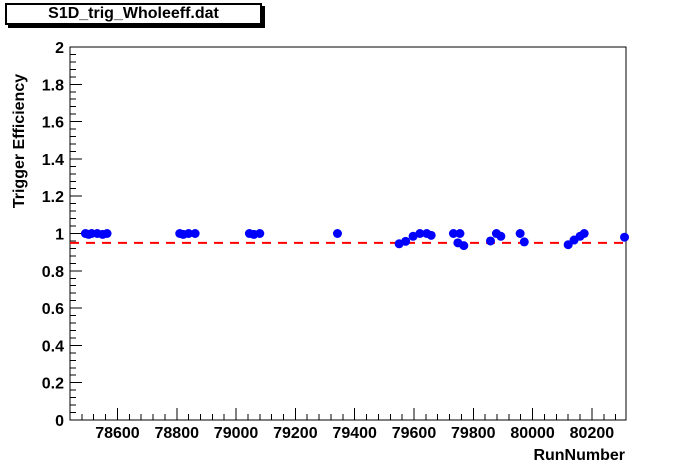 The width and height of the screenshot is (696, 472). Describe the element at coordinates (53, 197) in the screenshot. I see `y-tick-label: 1.2` at that location.